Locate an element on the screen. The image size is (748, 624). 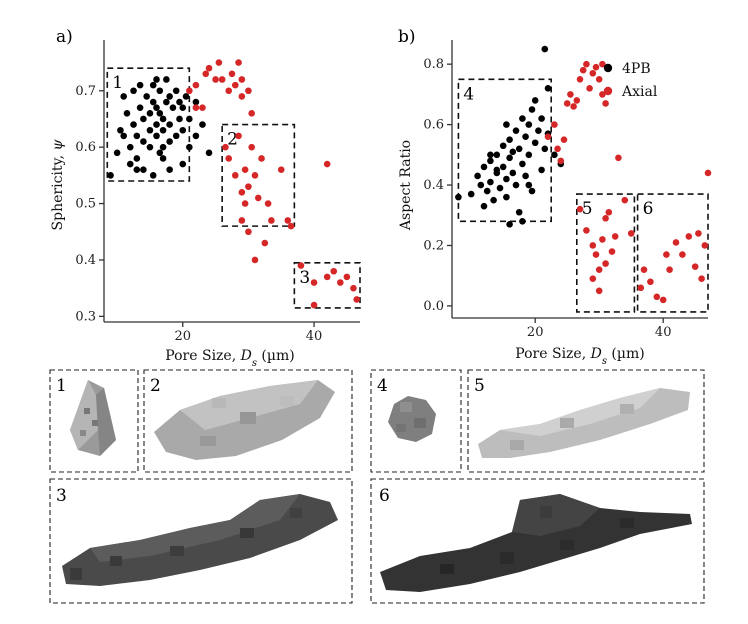
legend-marker-axial is located at coordinates (608, 91).